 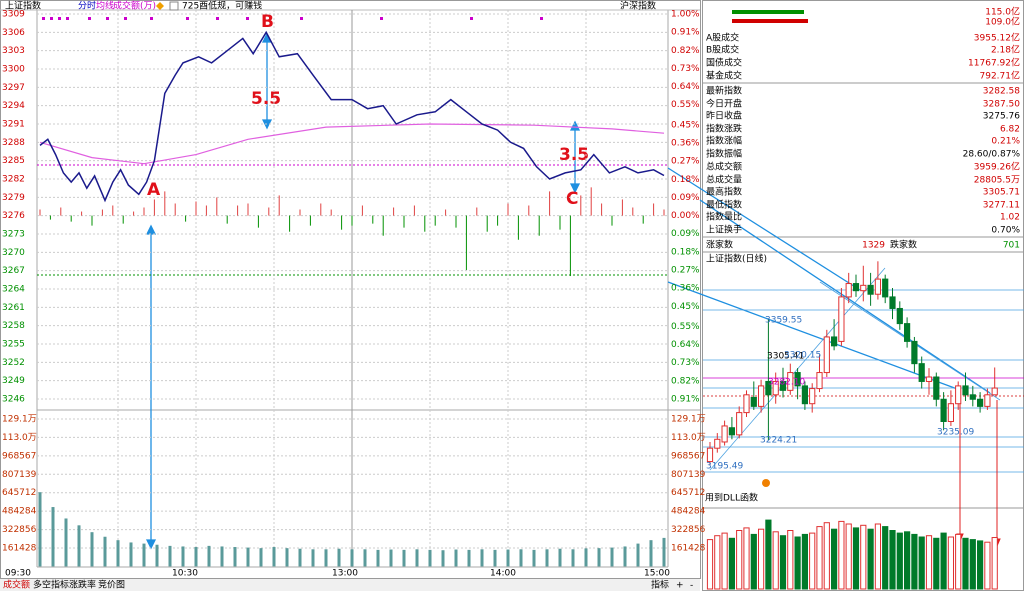 I want to click on row-value: 0.21%, so click(x=1005, y=142).